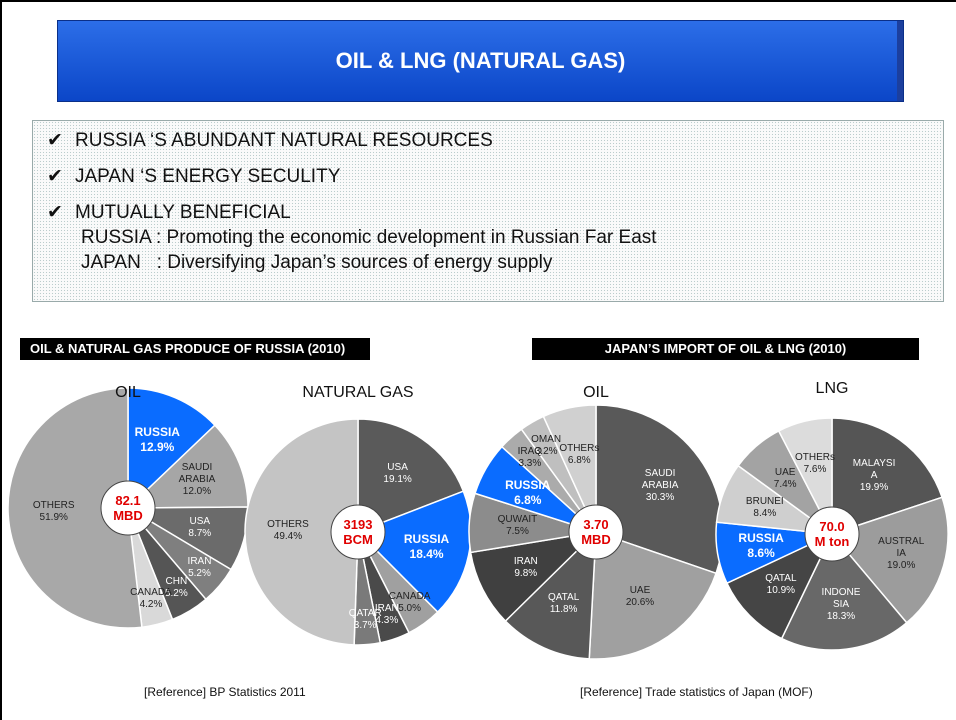 The height and width of the screenshot is (720, 956). Describe the element at coordinates (358, 524) in the screenshot. I see `center-value: 3193` at that location.